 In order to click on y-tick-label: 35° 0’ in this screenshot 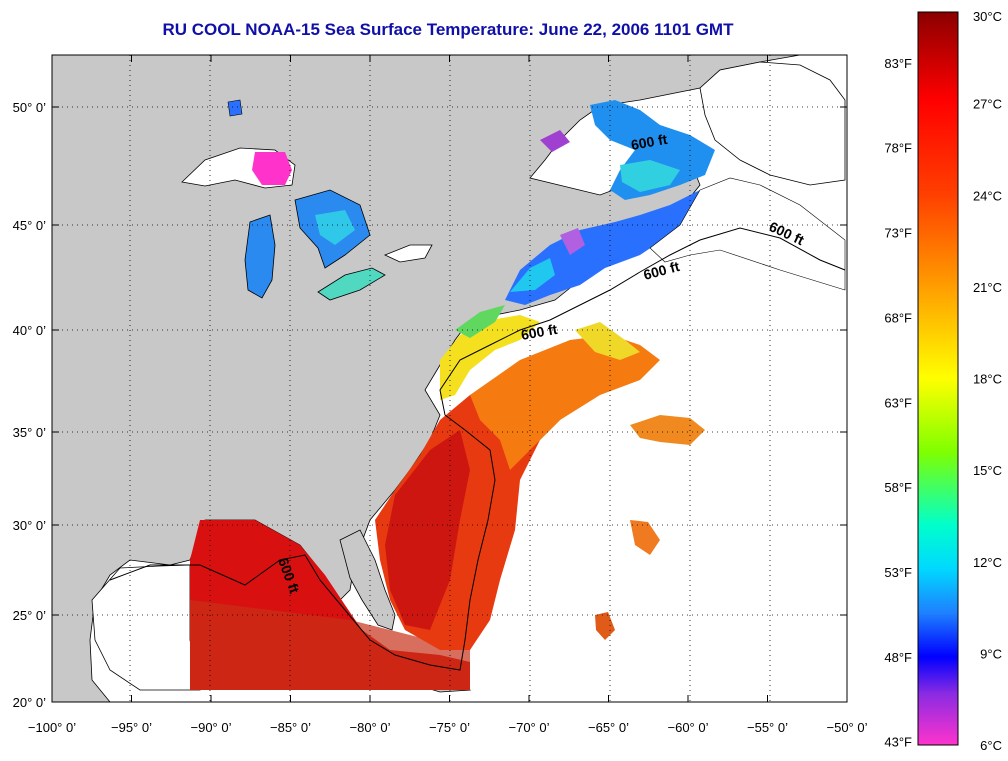, I will do `click(30, 432)`.